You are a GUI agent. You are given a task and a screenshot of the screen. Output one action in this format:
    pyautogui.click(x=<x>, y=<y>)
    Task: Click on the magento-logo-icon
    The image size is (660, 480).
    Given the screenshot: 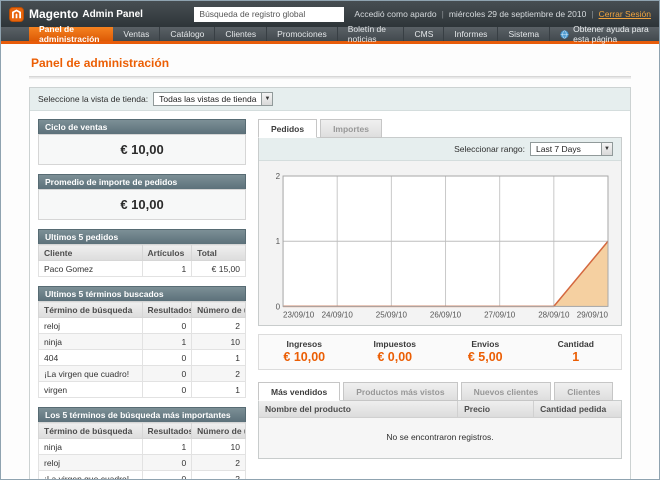 What is the action you would take?
    pyautogui.click(x=16, y=14)
    